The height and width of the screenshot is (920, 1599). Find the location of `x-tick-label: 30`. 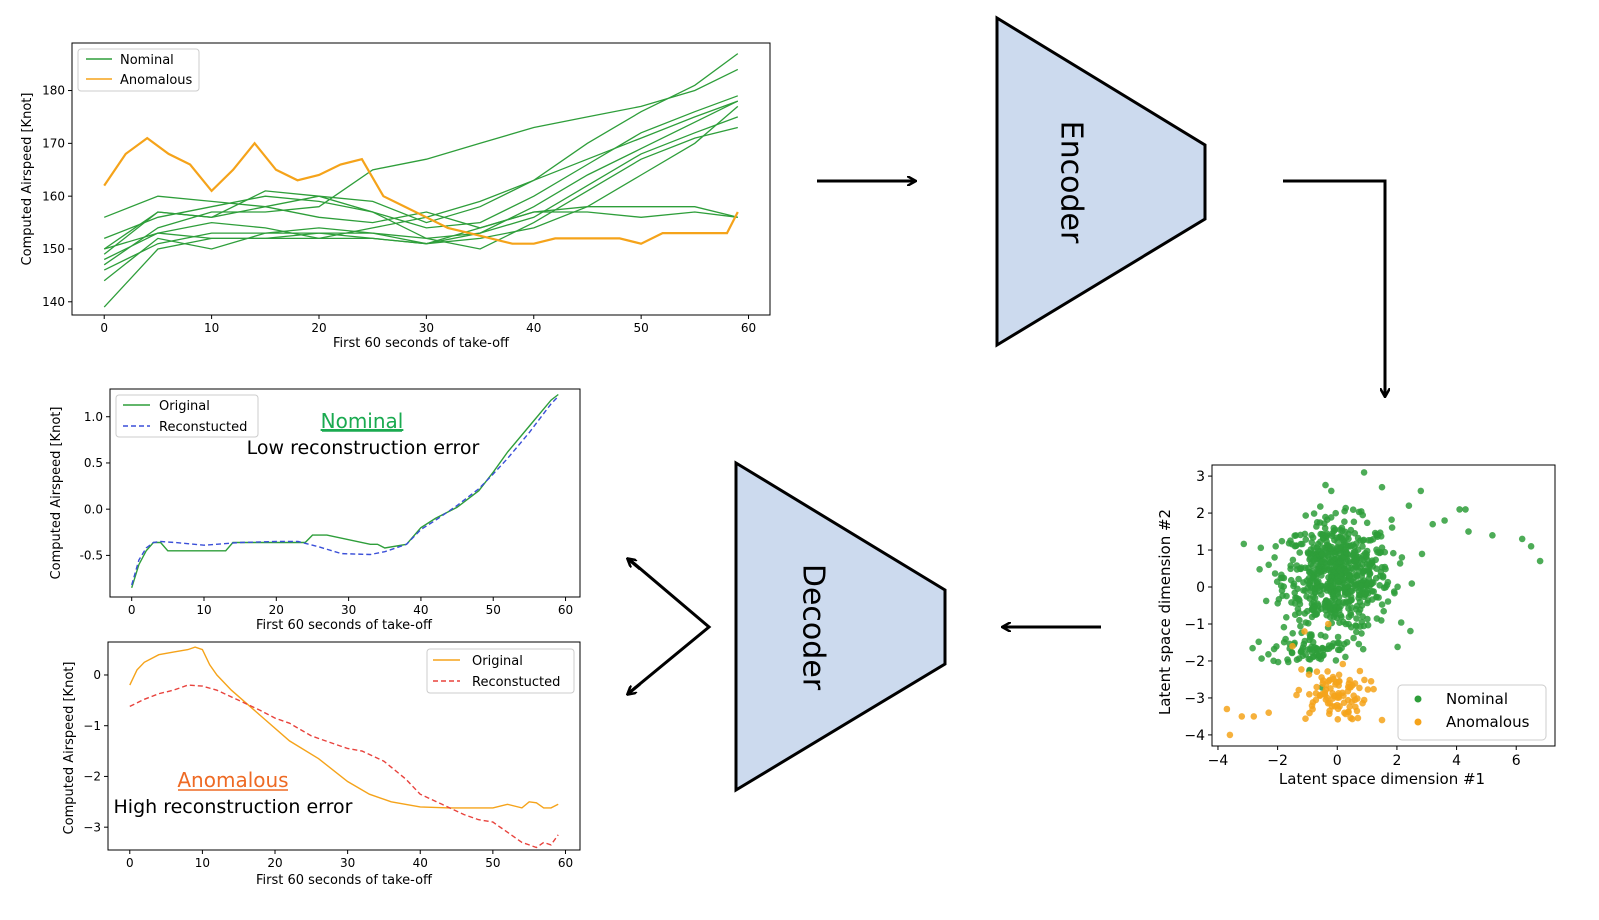

x-tick-label: 30 is located at coordinates (347, 863).